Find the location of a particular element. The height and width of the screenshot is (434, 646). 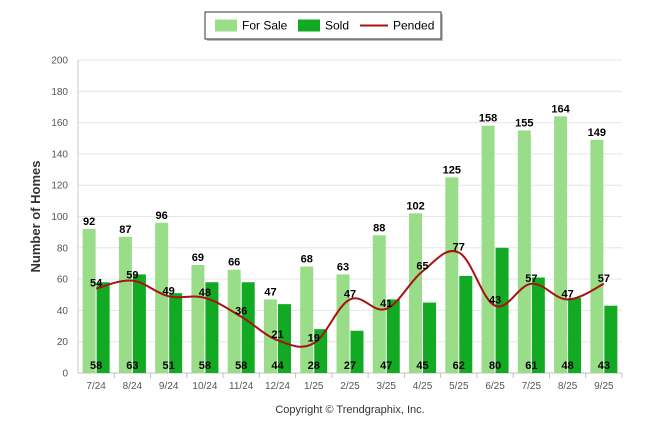

label-sold: 61 is located at coordinates (531, 366).